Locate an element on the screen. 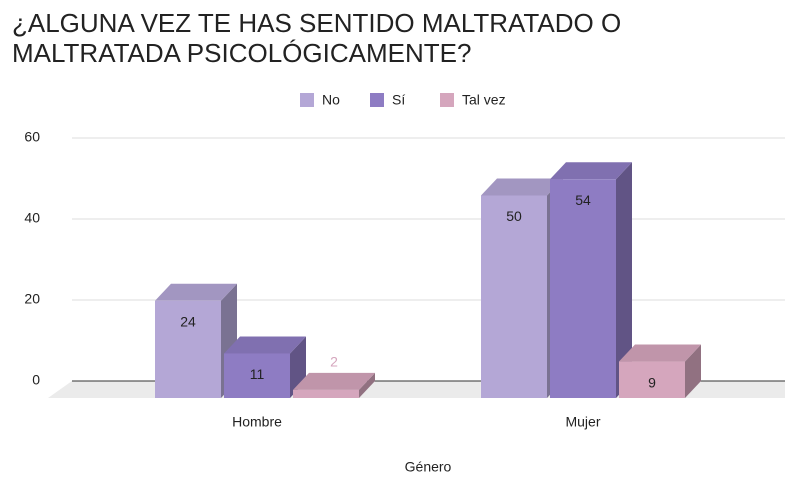 Image resolution: width=798 pixels, height=477 pixels. legend-label: Tal vez is located at coordinates (484, 100).